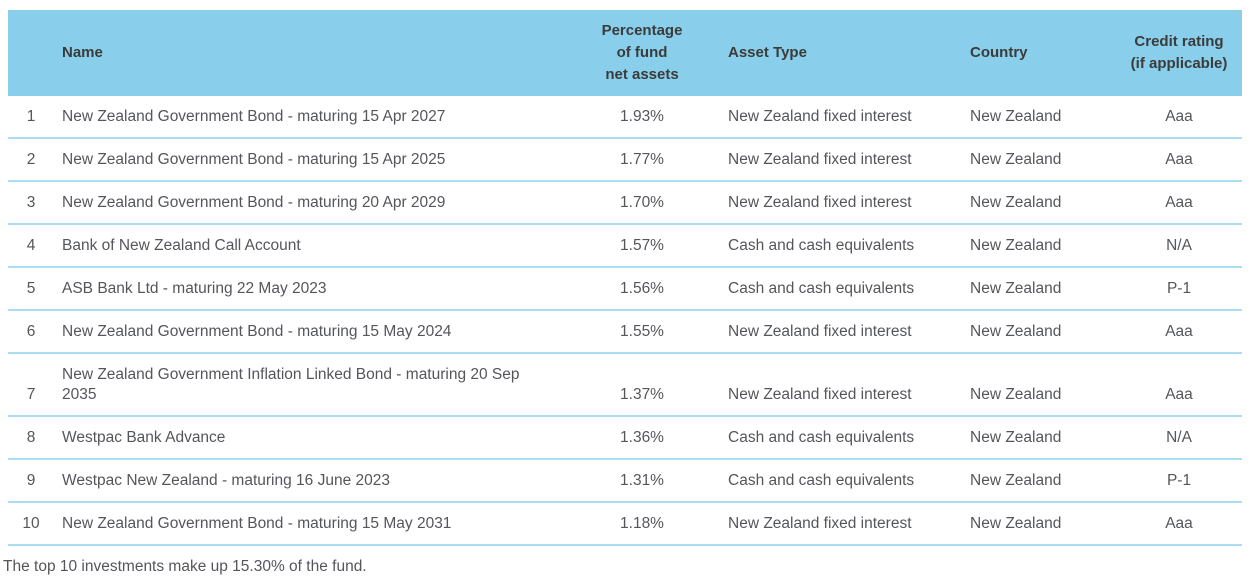  Describe the element at coordinates (31, 289) in the screenshot. I see `row-number: 5` at that location.